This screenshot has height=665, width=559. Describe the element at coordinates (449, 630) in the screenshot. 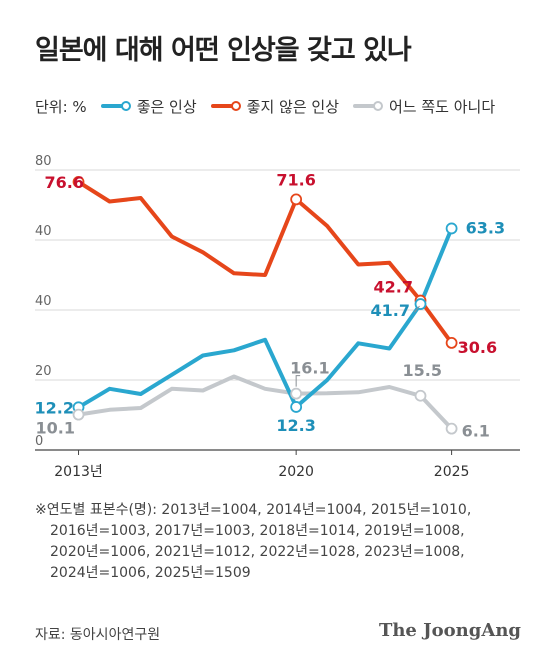

I see `brand-logo: The JoongAng` at that location.